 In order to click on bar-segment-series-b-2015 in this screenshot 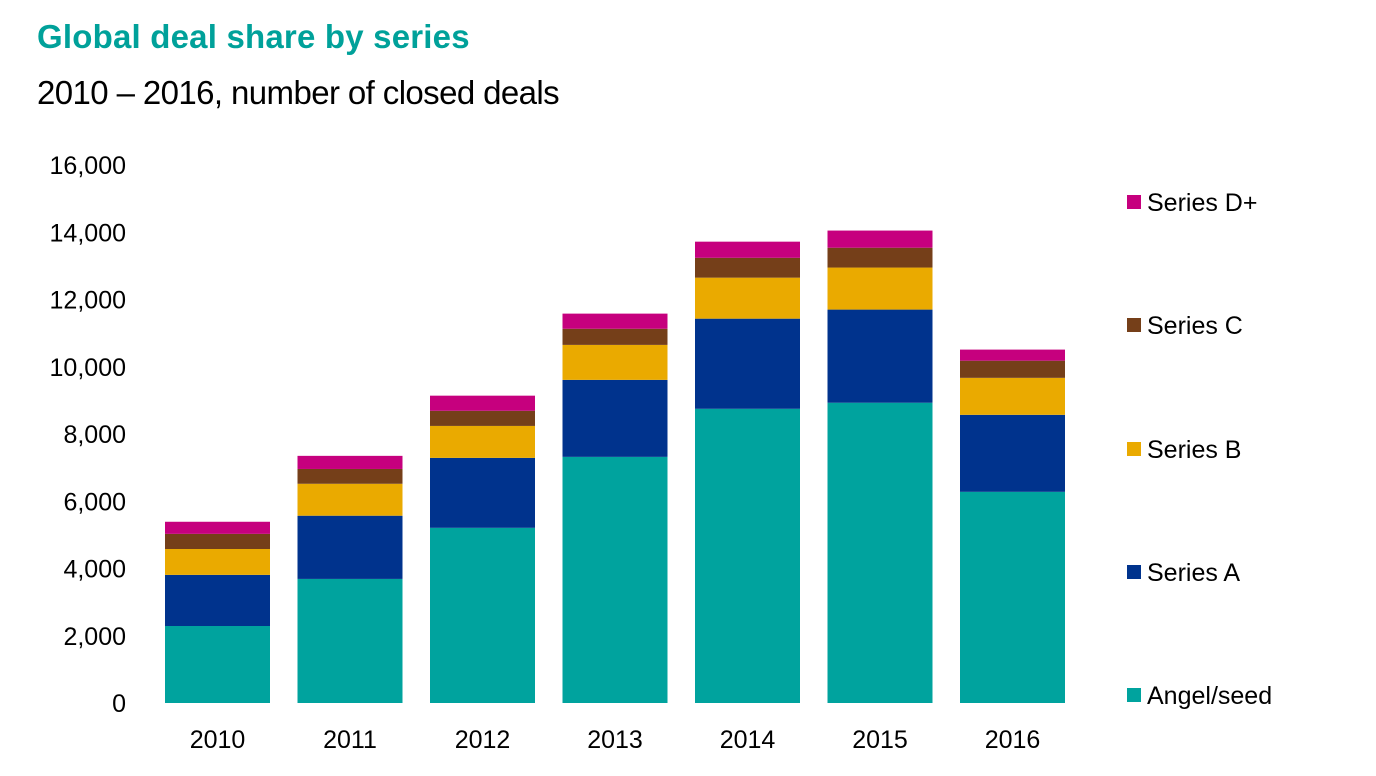, I will do `click(880, 288)`.